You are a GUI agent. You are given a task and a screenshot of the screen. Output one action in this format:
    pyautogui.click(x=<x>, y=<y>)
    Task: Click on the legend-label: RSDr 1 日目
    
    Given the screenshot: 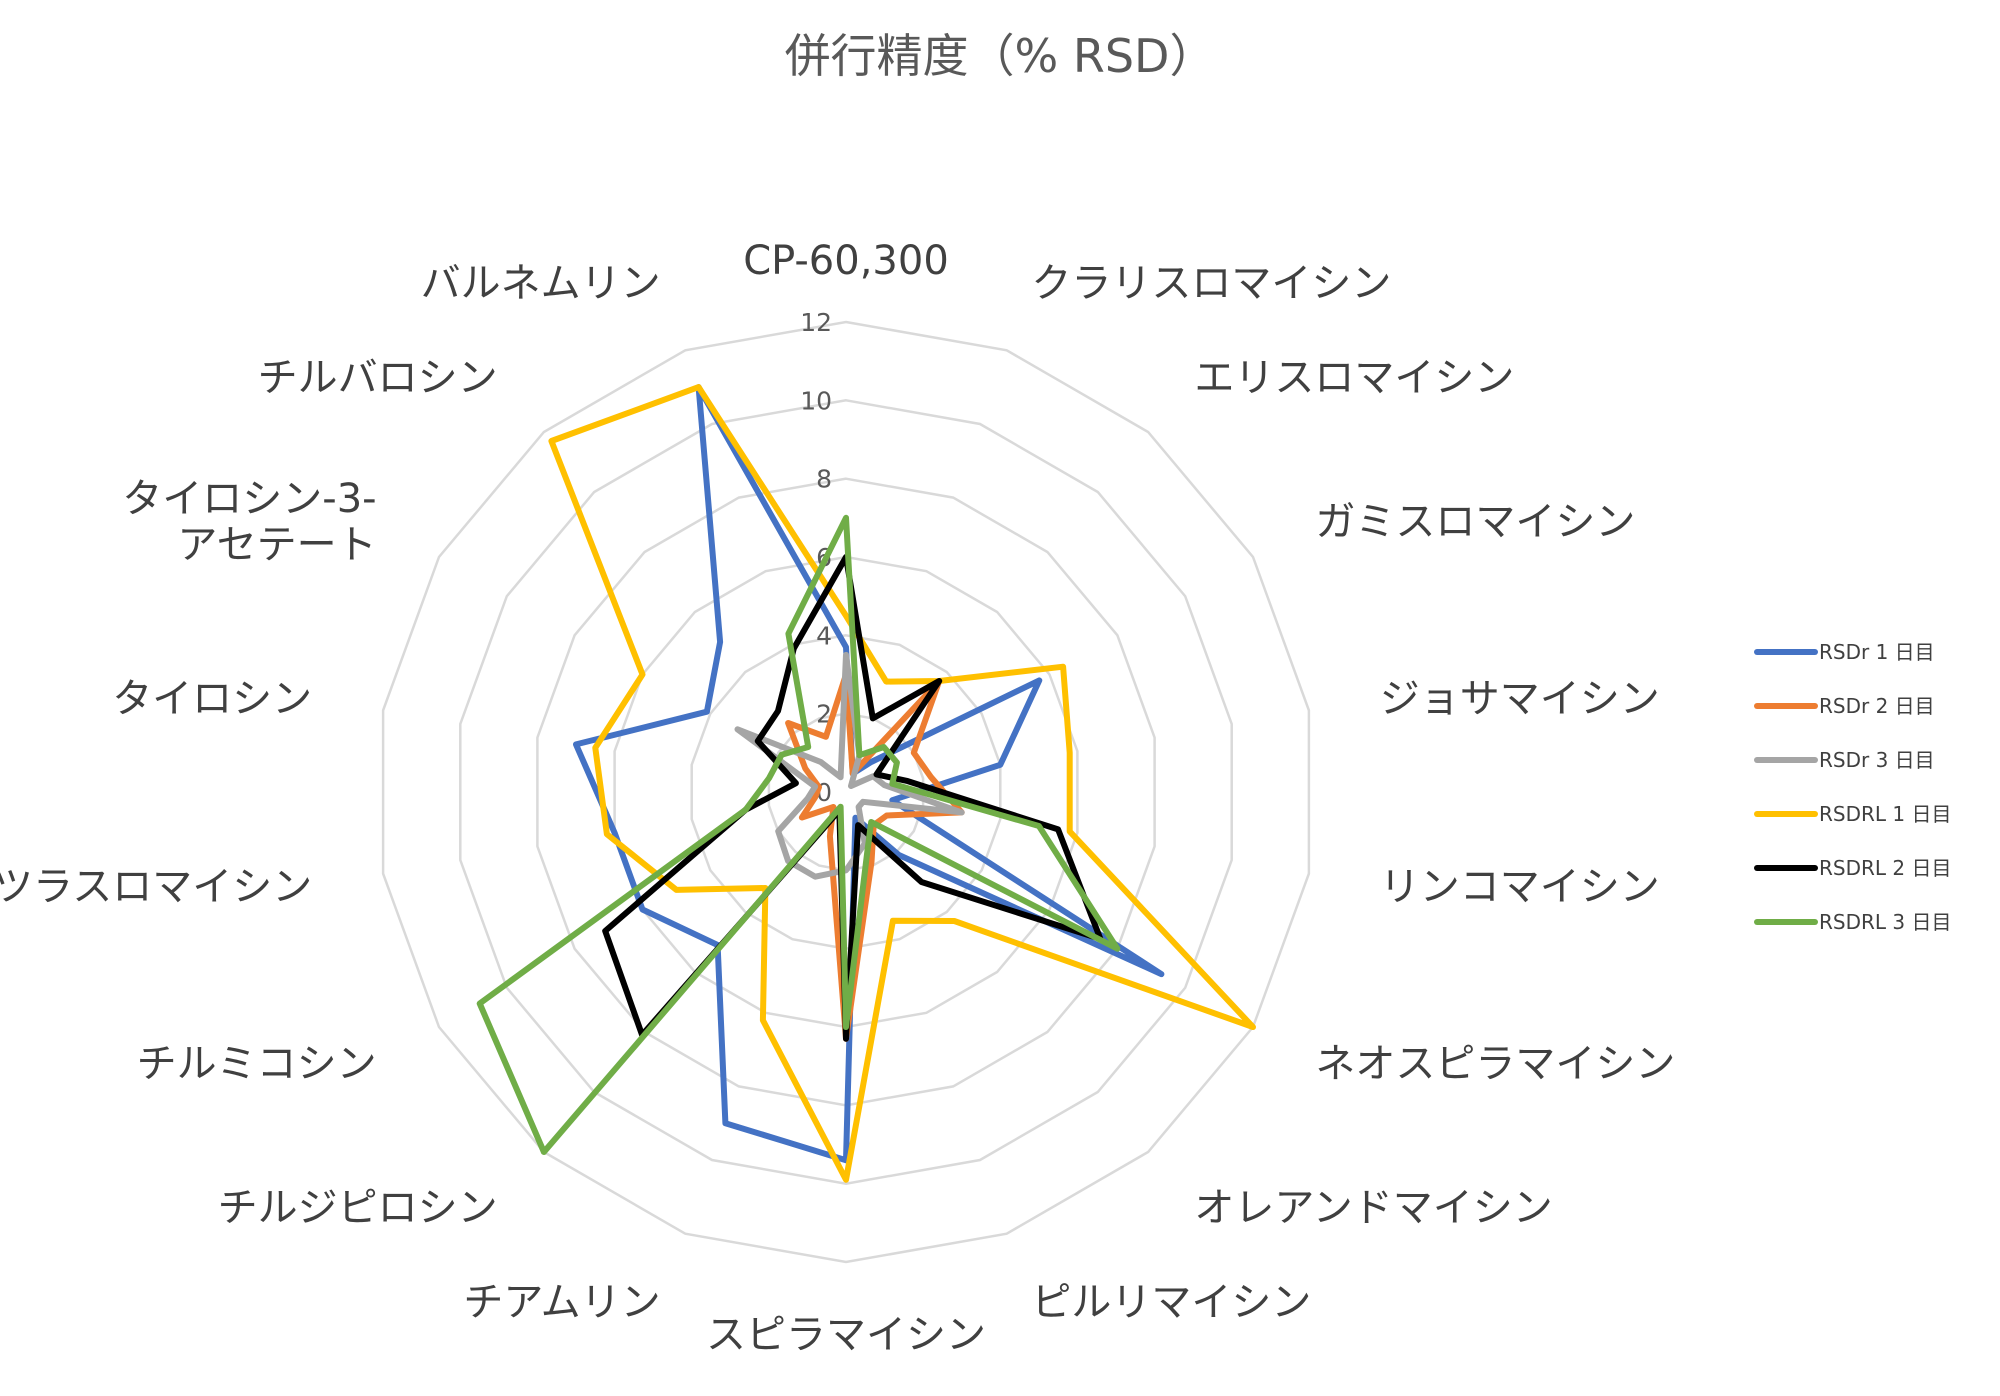 What is the action you would take?
    pyautogui.click(x=1877, y=652)
    